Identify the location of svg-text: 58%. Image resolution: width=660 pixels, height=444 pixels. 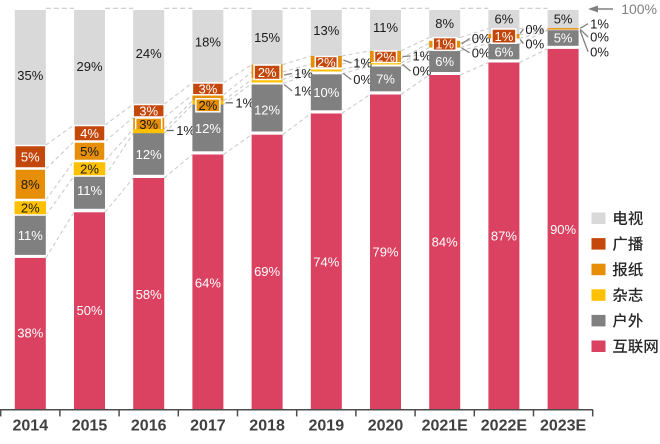
(149, 294).